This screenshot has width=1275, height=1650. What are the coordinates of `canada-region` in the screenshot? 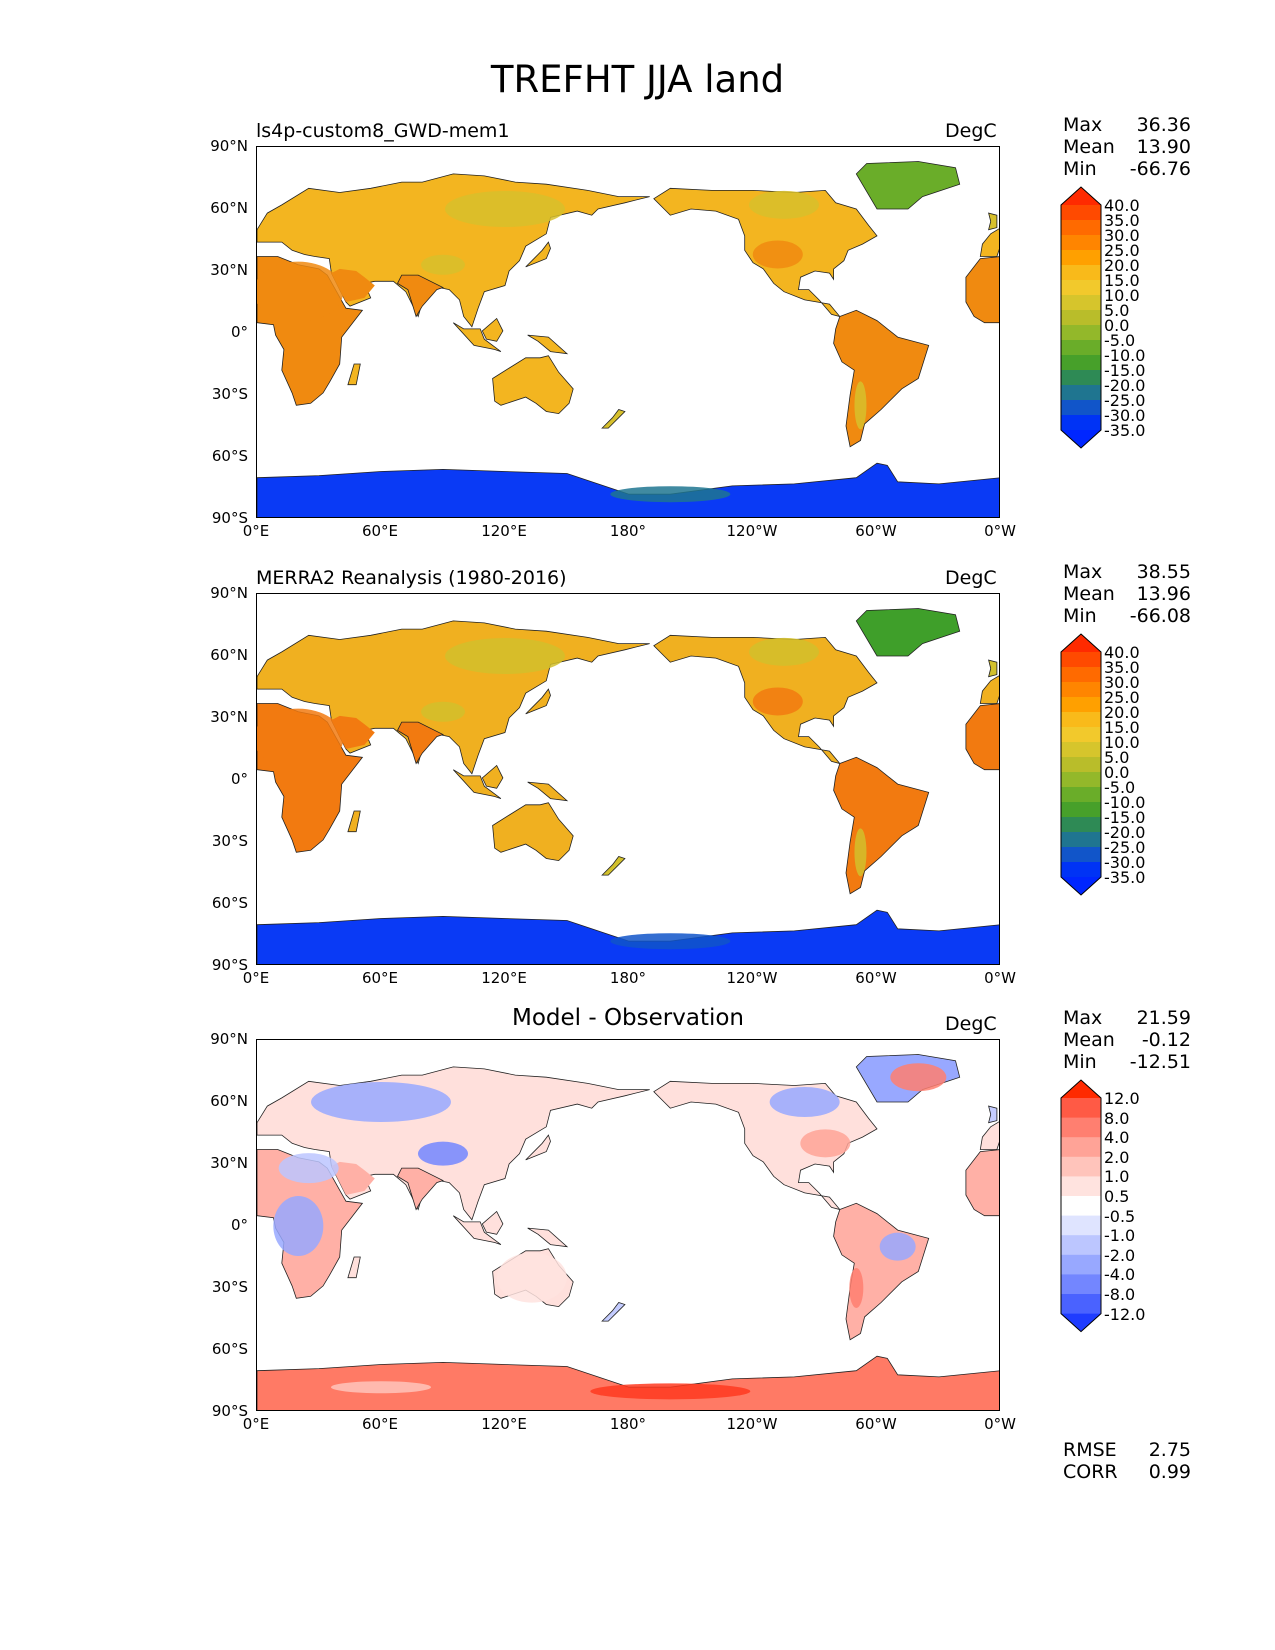 It's located at (784, 204).